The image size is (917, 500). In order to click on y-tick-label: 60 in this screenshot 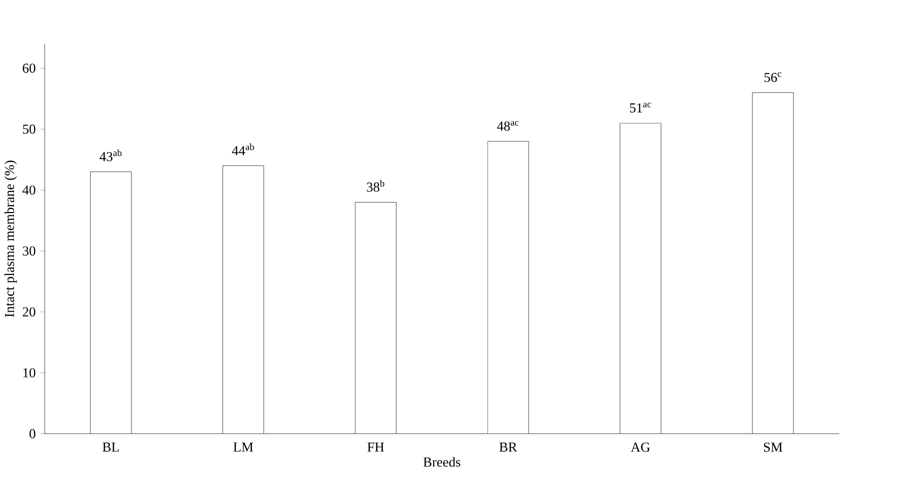, I will do `click(29, 68)`.